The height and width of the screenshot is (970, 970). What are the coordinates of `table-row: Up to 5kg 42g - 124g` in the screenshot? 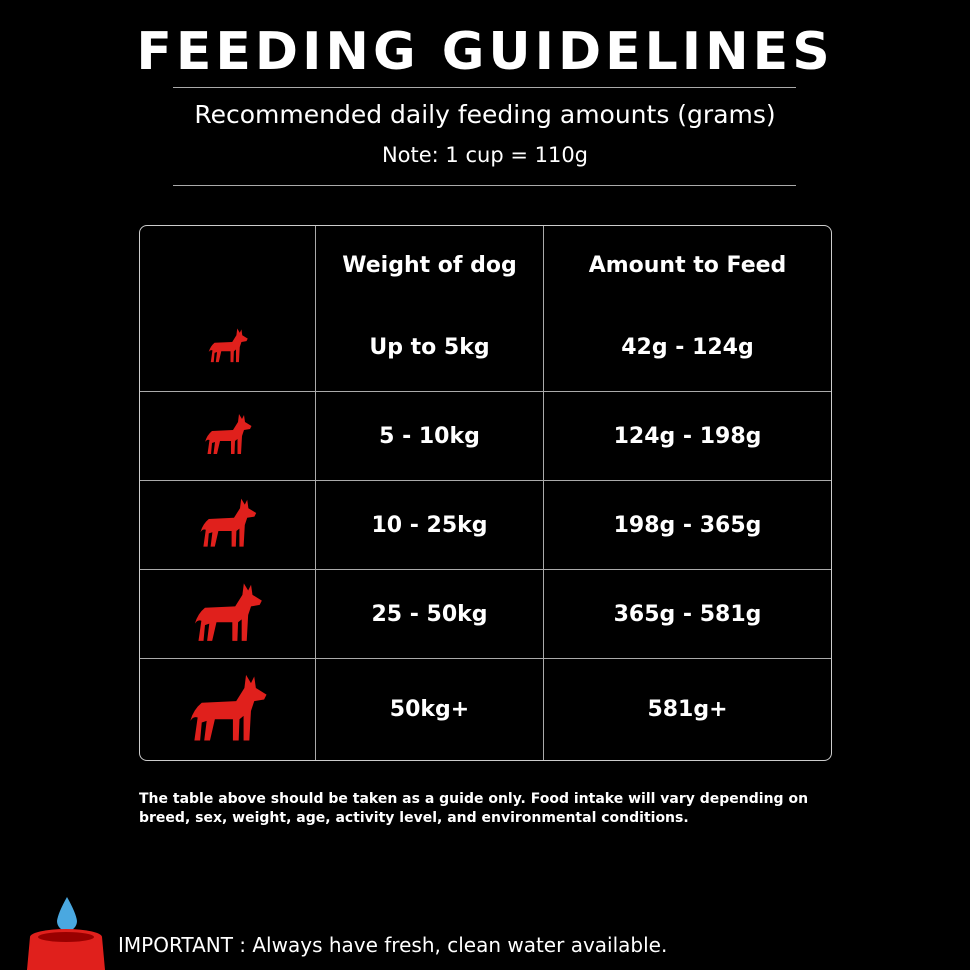 It's located at (485, 348).